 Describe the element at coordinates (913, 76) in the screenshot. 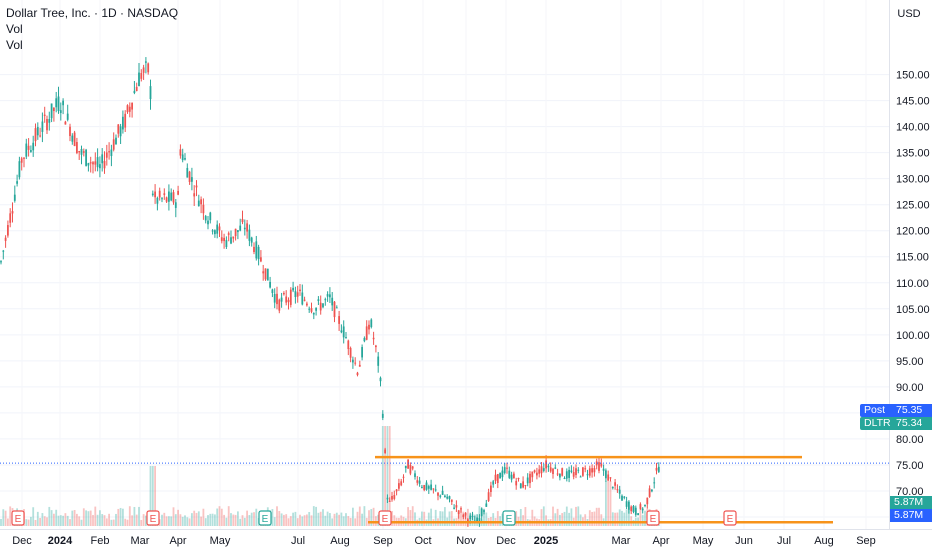

I see `y-tick-label: 150.00` at that location.